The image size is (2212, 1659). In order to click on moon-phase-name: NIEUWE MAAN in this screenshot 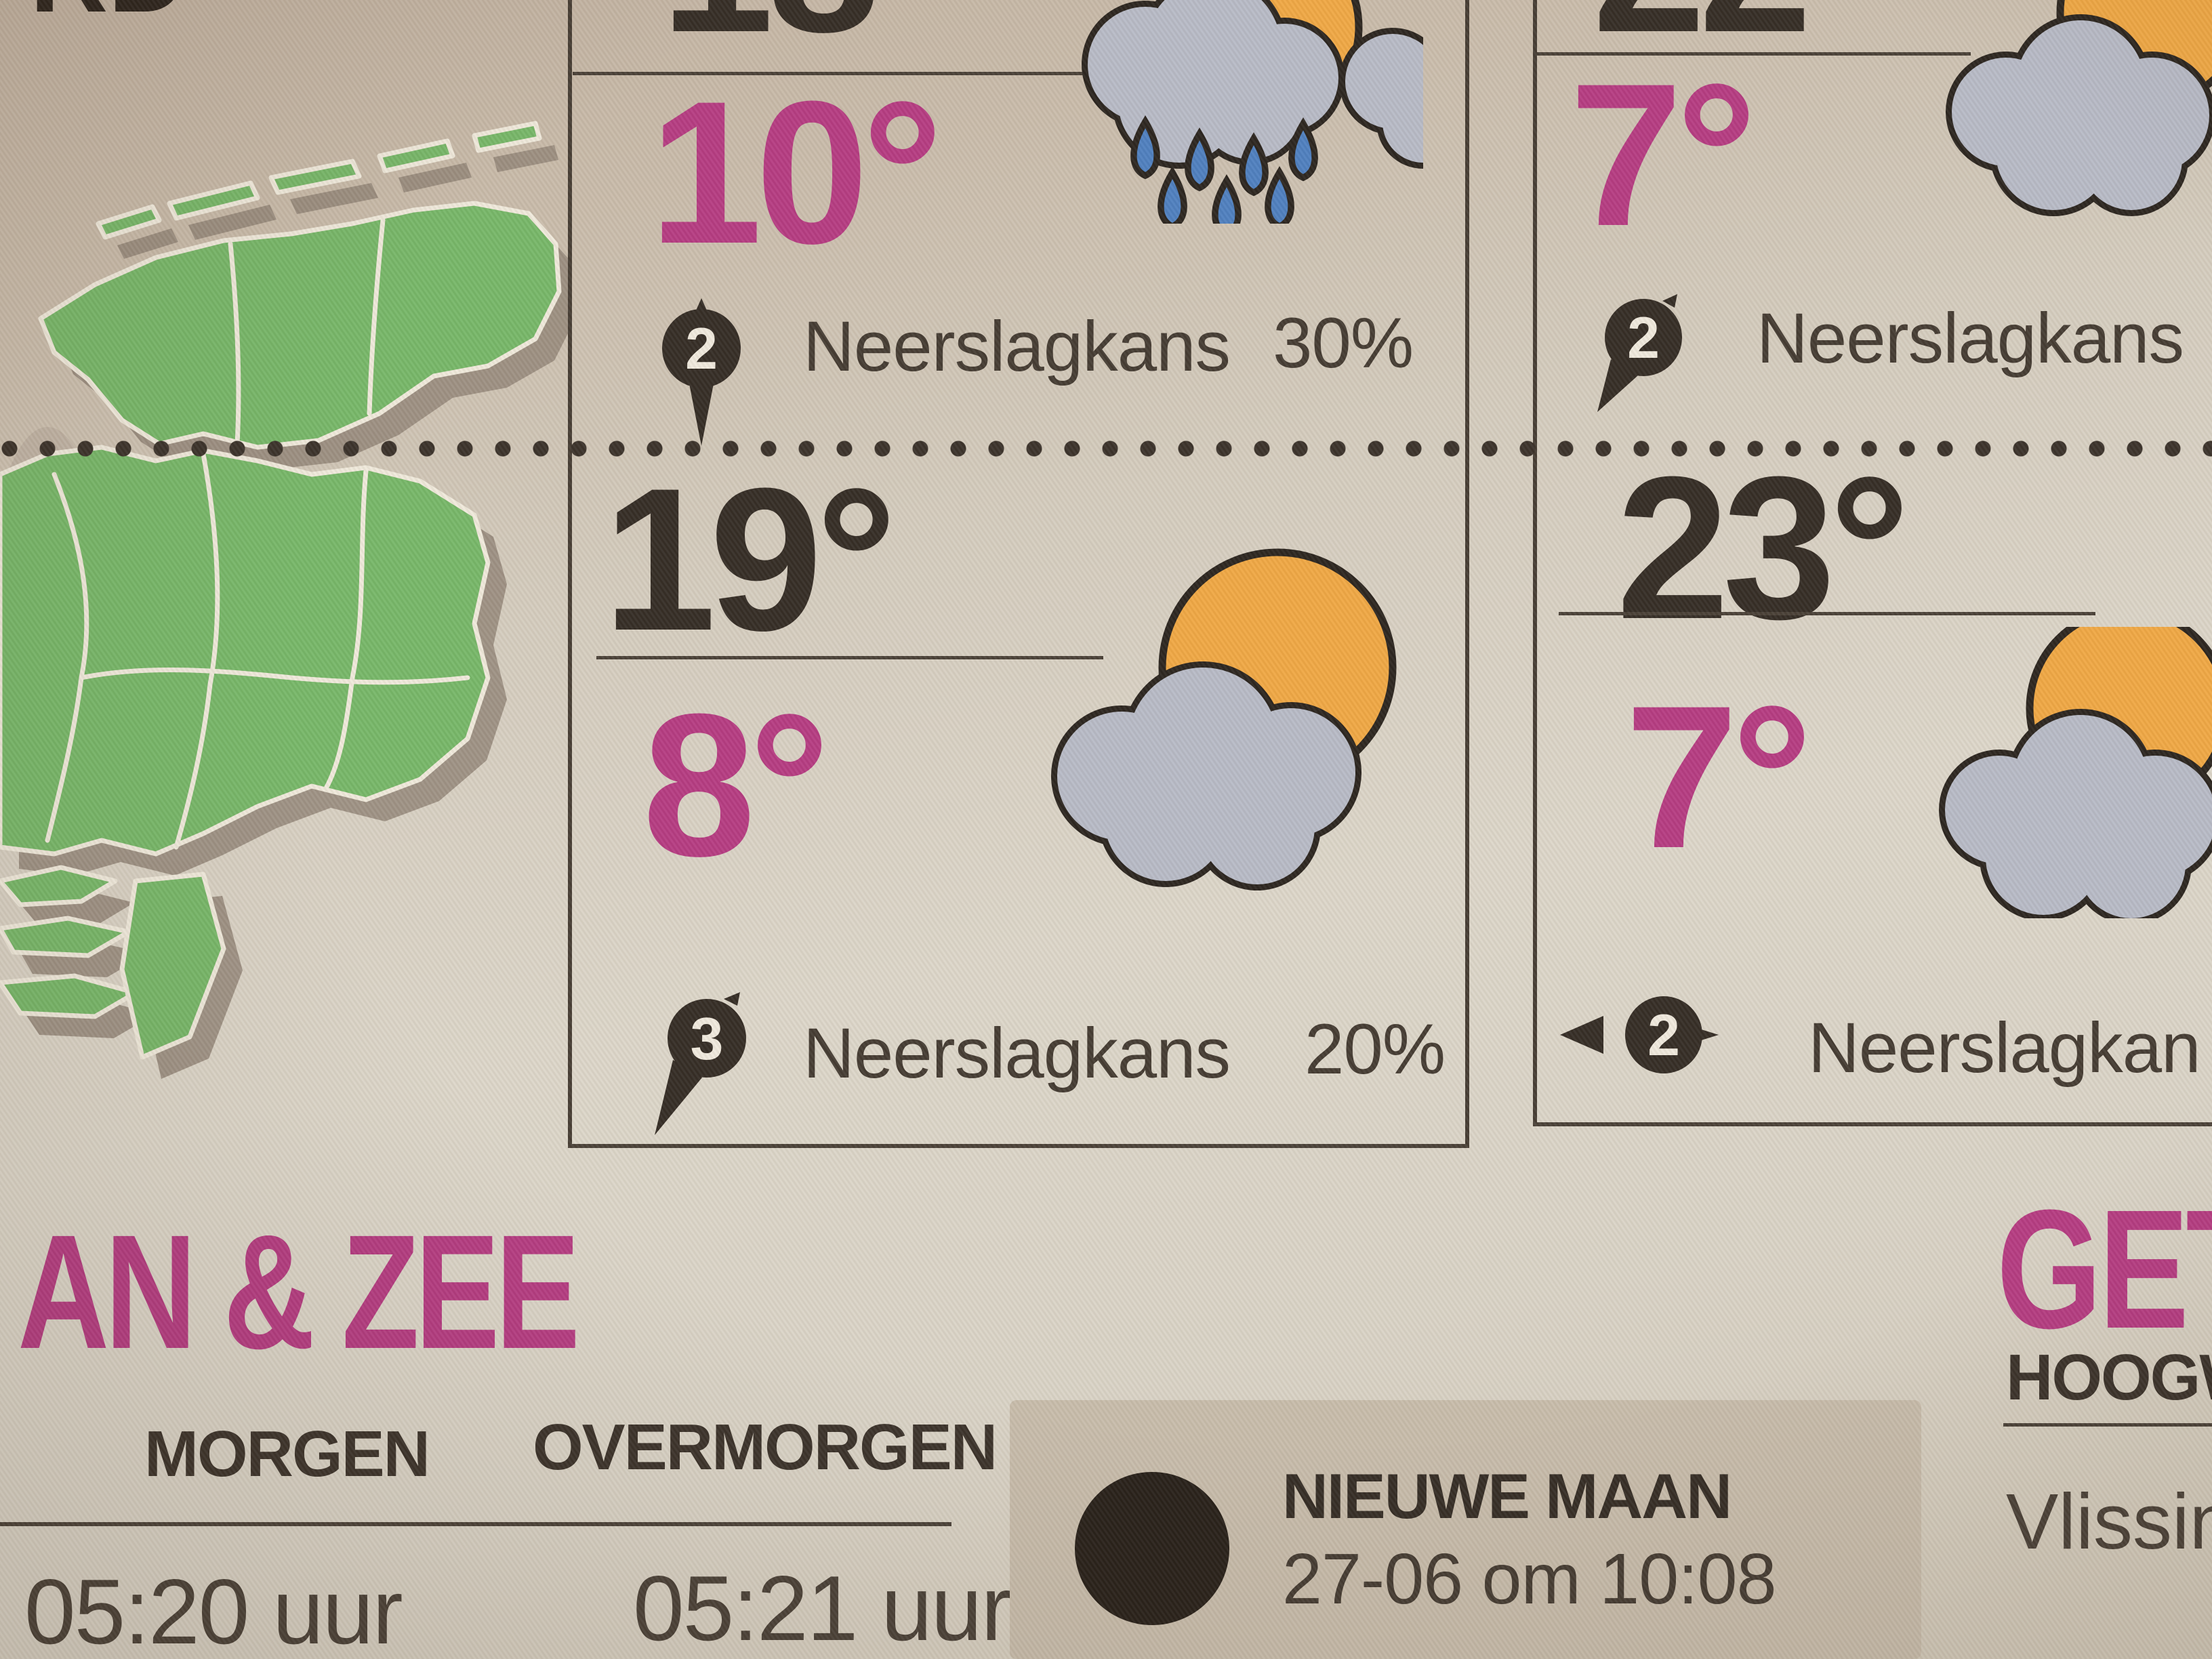, I will do `click(1507, 1496)`.